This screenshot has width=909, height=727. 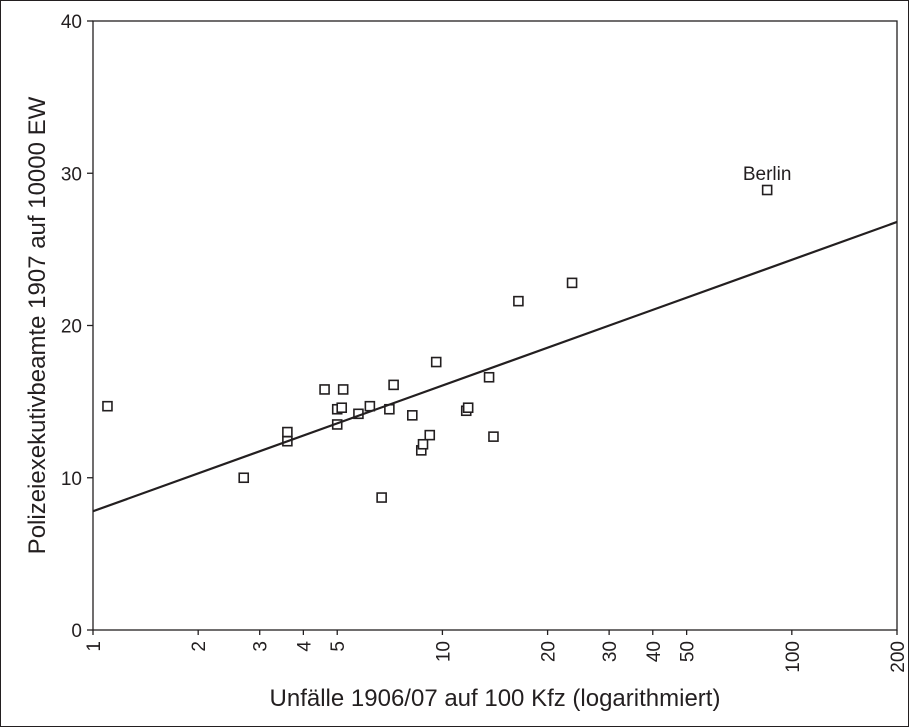 What do you see at coordinates (443, 651) in the screenshot?
I see `x-tick-label: 10` at bounding box center [443, 651].